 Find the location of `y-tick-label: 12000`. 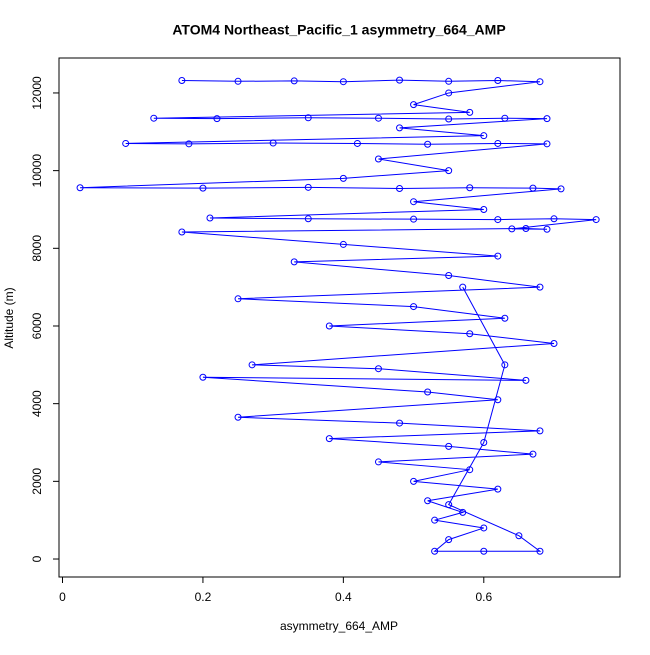

y-tick-label: 12000 is located at coordinates (37, 93).